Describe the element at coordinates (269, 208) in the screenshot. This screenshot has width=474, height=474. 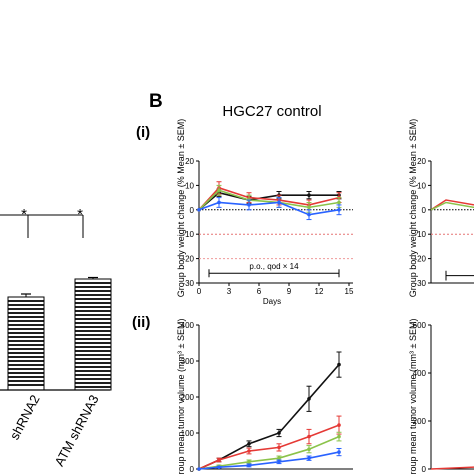
I see `plot-i-series-3-line` at that location.